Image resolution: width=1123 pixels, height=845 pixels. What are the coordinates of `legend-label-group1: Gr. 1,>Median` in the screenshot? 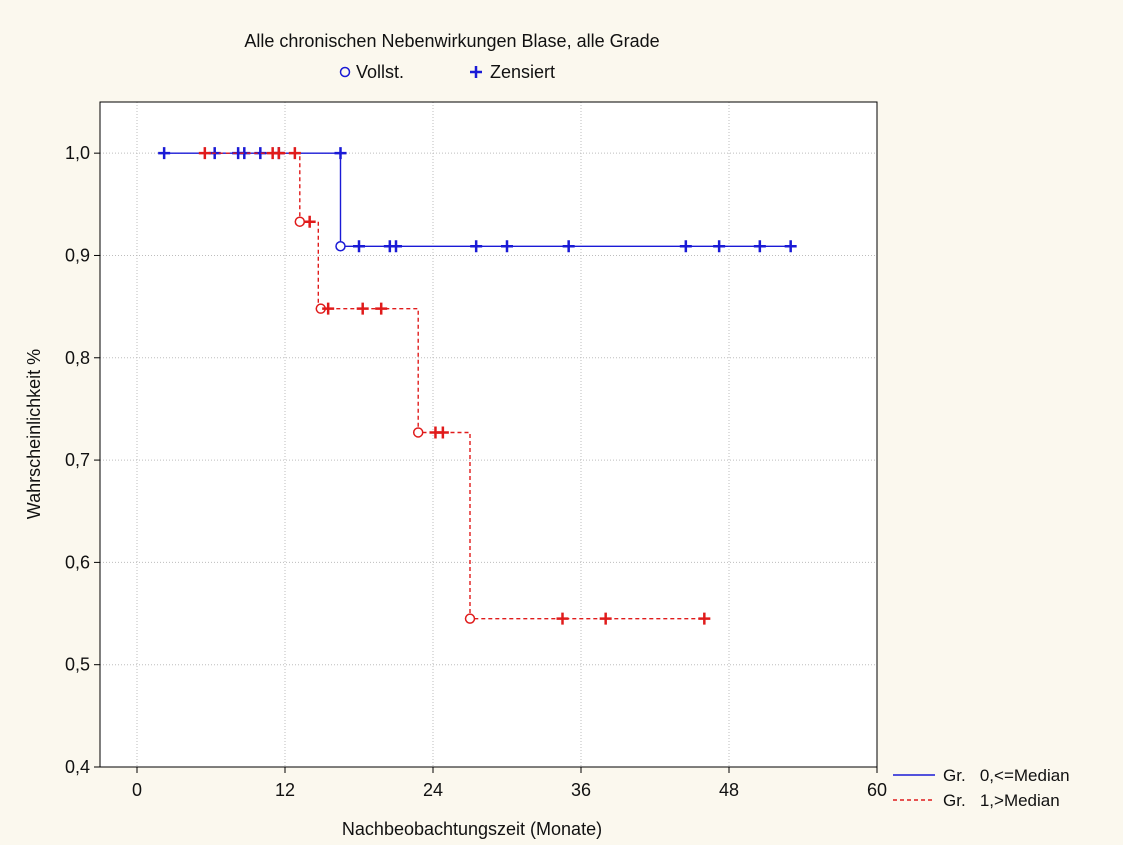 It's located at (1001, 800).